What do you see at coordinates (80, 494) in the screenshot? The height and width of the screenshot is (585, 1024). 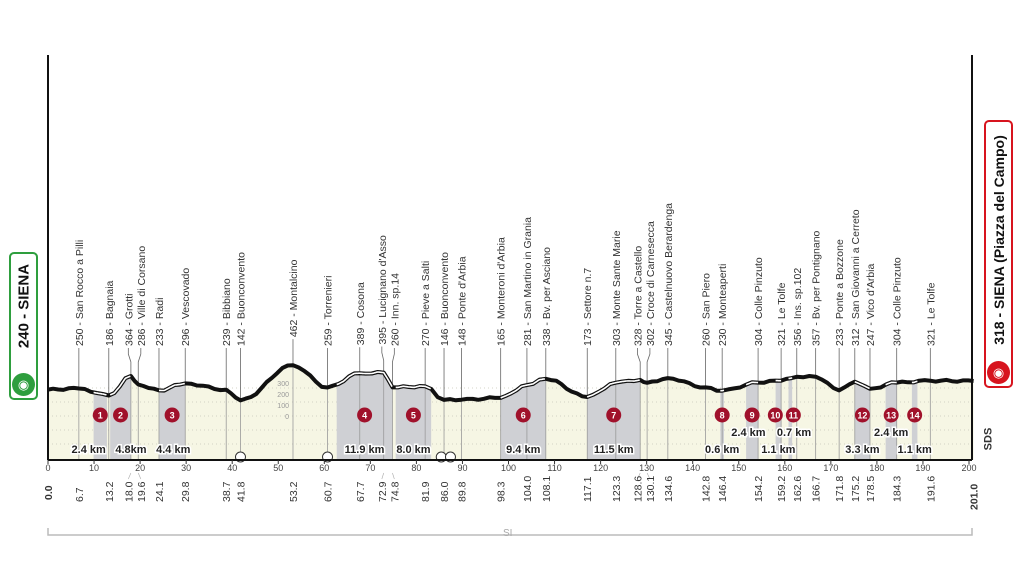 I see `waypoint-km-label: 6.7` at bounding box center [80, 494].